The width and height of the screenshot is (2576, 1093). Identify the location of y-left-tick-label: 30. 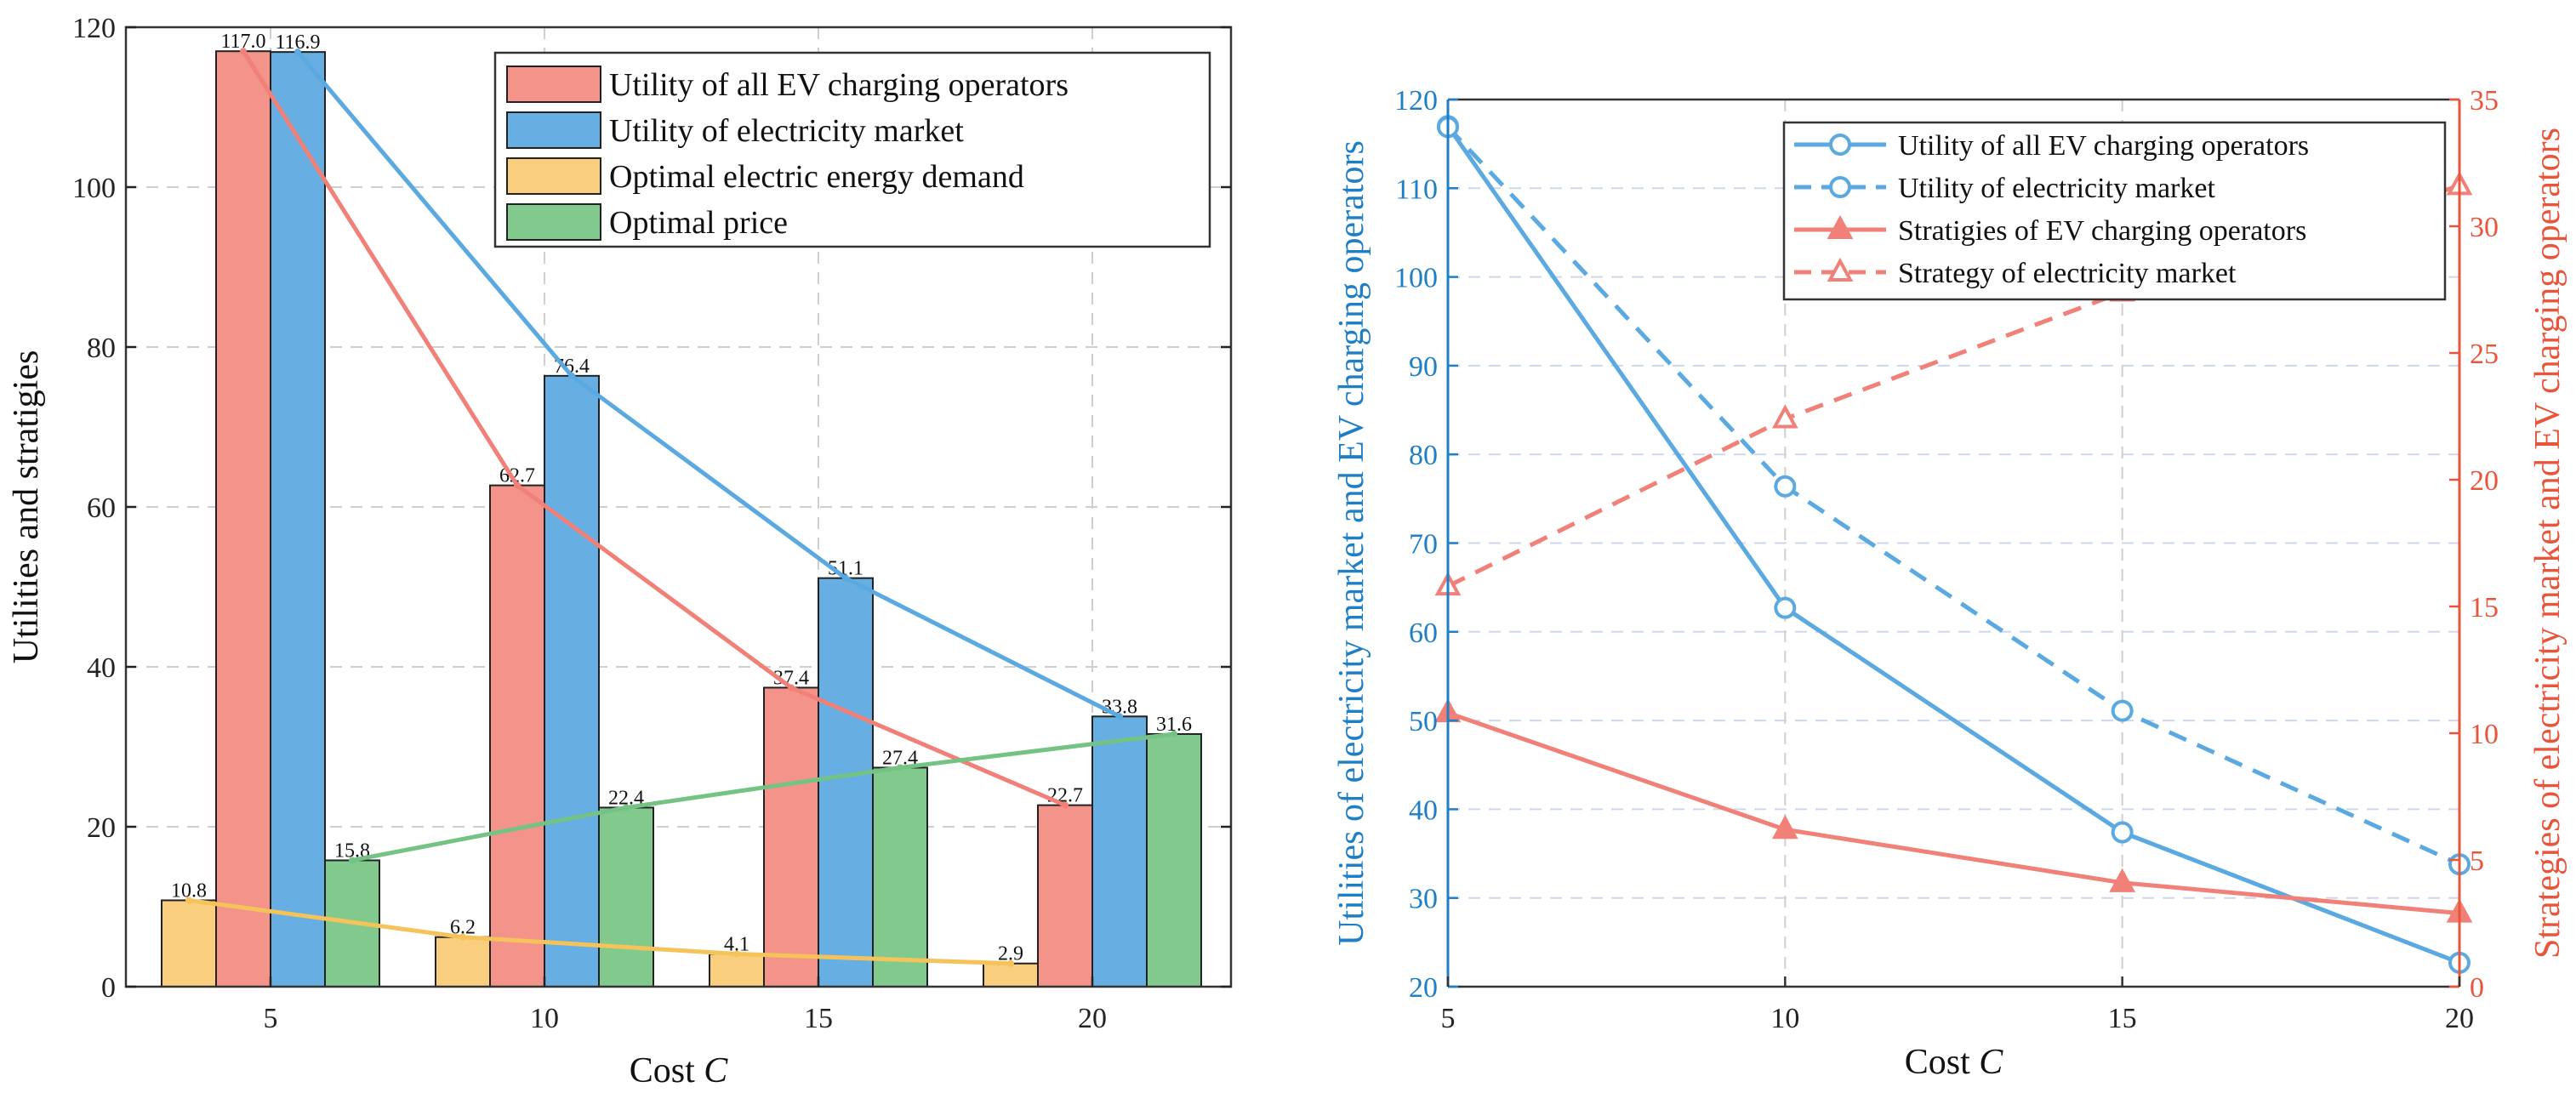
(1424, 899).